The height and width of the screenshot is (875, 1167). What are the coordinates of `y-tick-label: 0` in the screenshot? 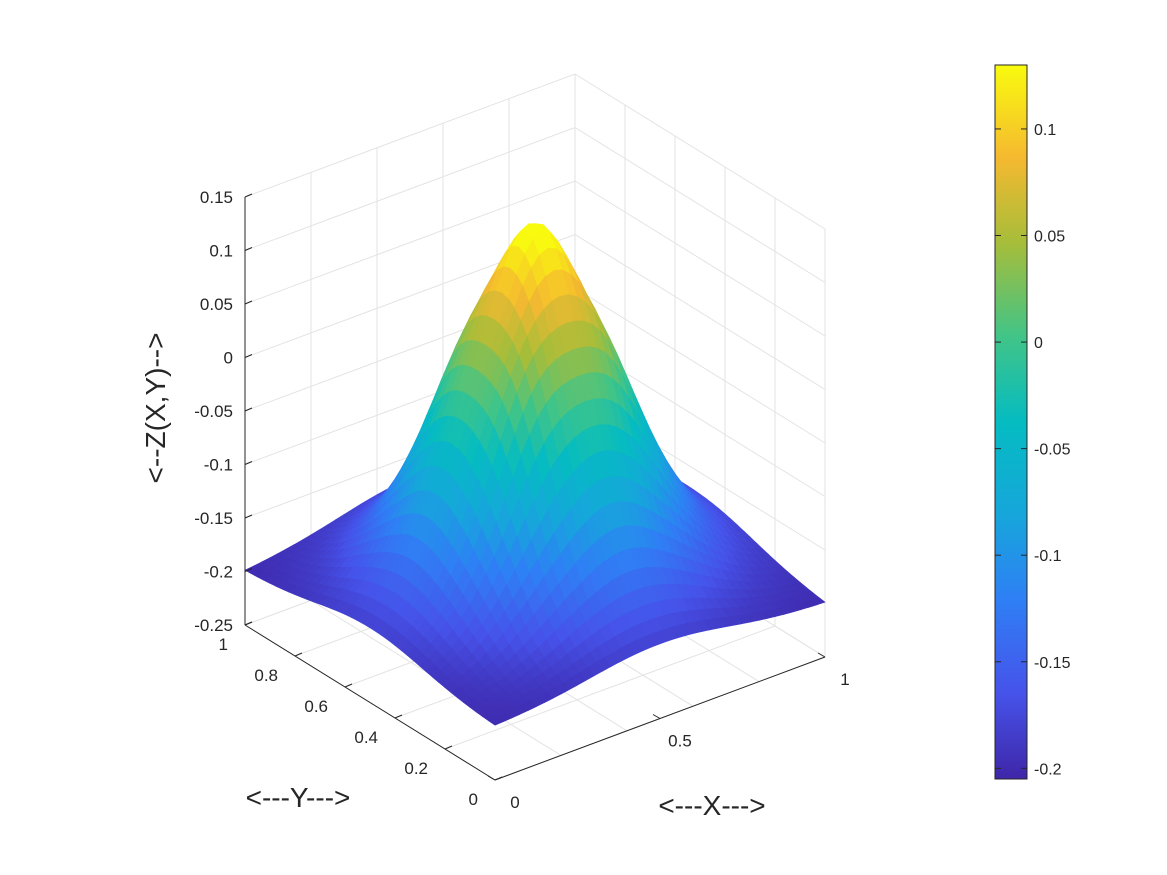 It's located at (473, 799).